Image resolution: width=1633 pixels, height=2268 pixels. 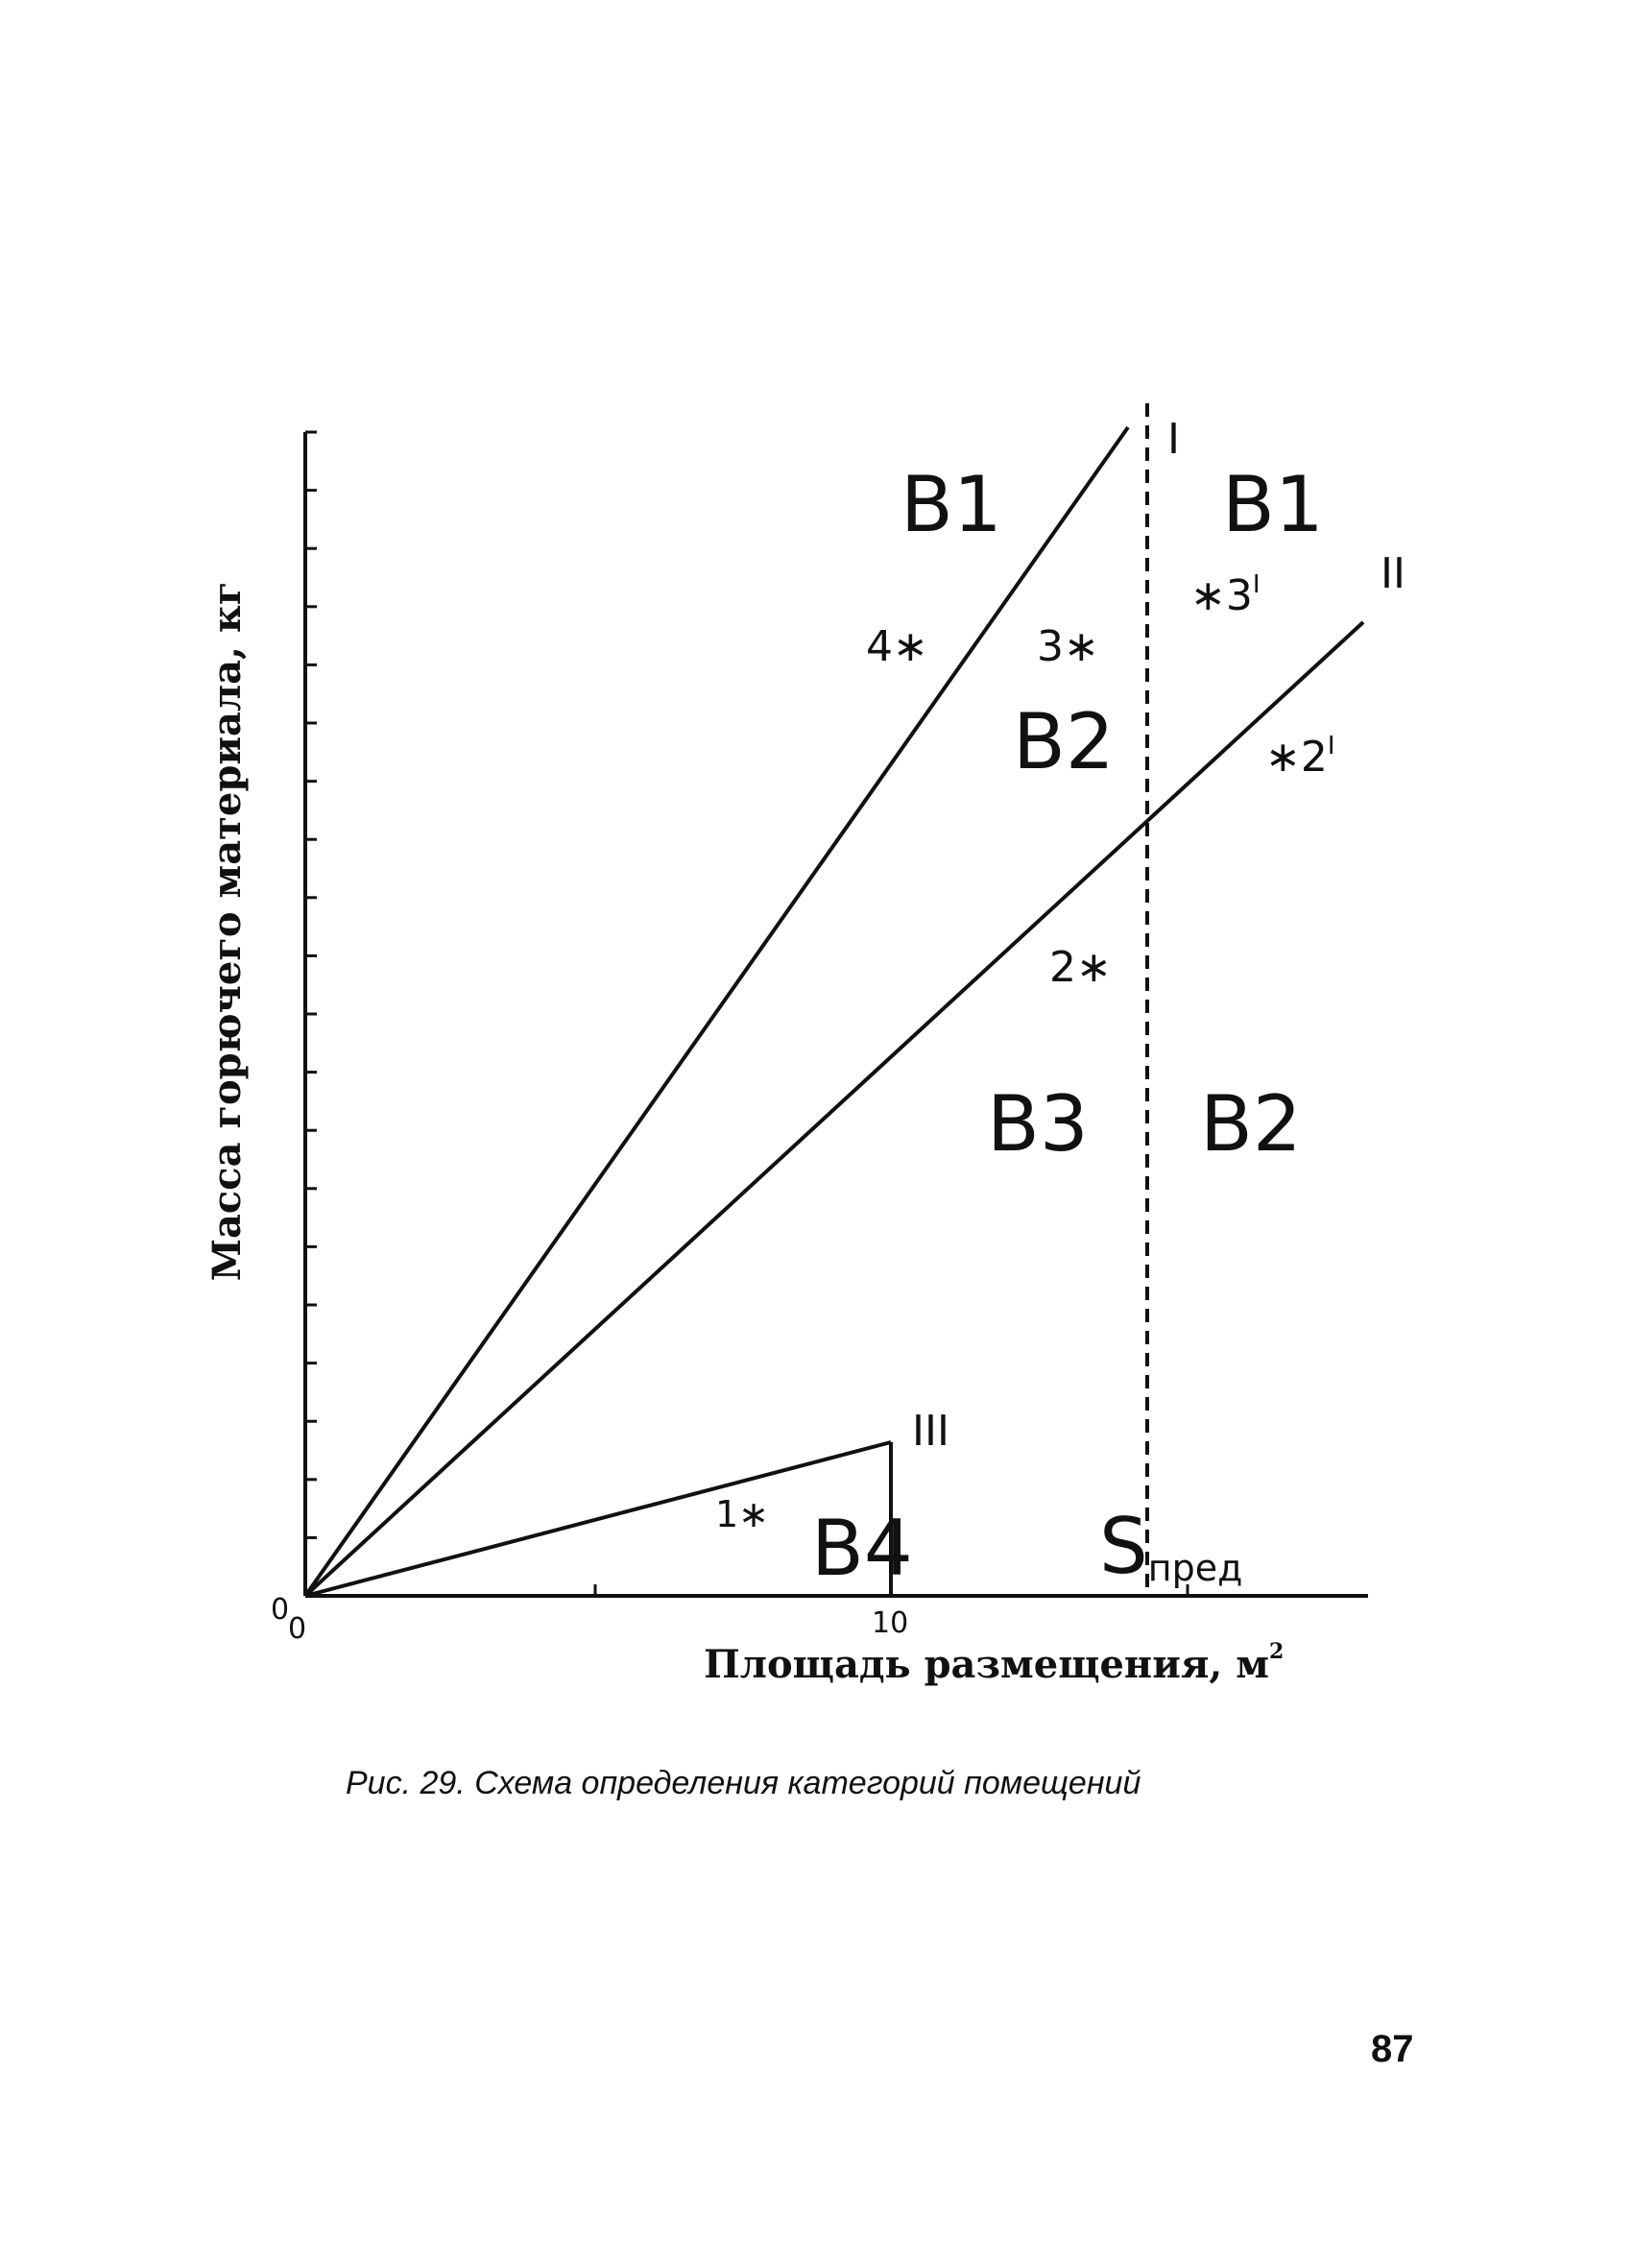 I want to click on point-label-2-prime: ∗2I, so click(x=1300, y=757).